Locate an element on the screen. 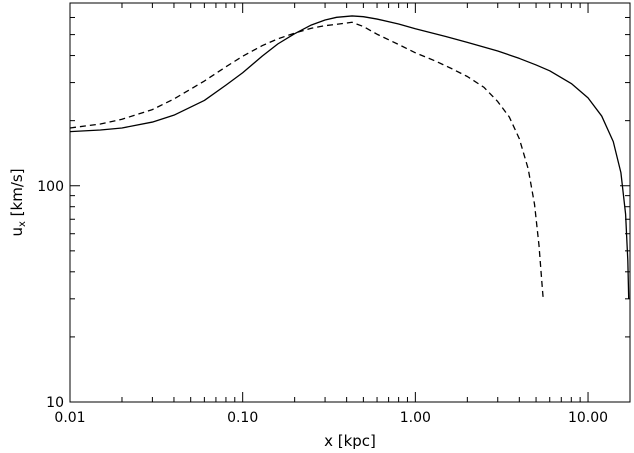 The image size is (634, 453). x-tick-label: 0.10 is located at coordinates (242, 418).